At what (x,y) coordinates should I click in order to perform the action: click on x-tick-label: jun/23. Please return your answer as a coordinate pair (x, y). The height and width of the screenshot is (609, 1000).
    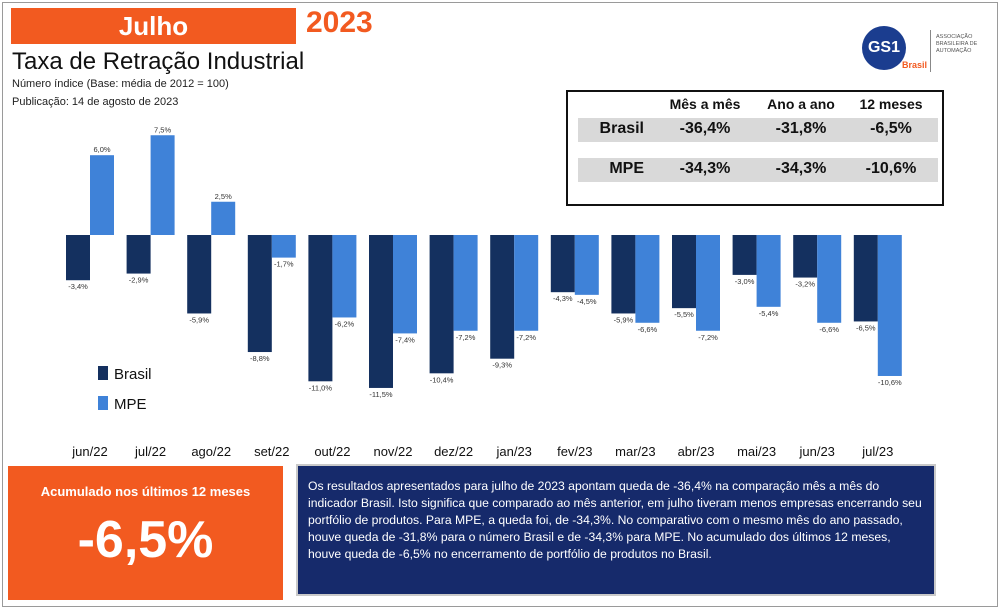
    Looking at the image, I should click on (816, 451).